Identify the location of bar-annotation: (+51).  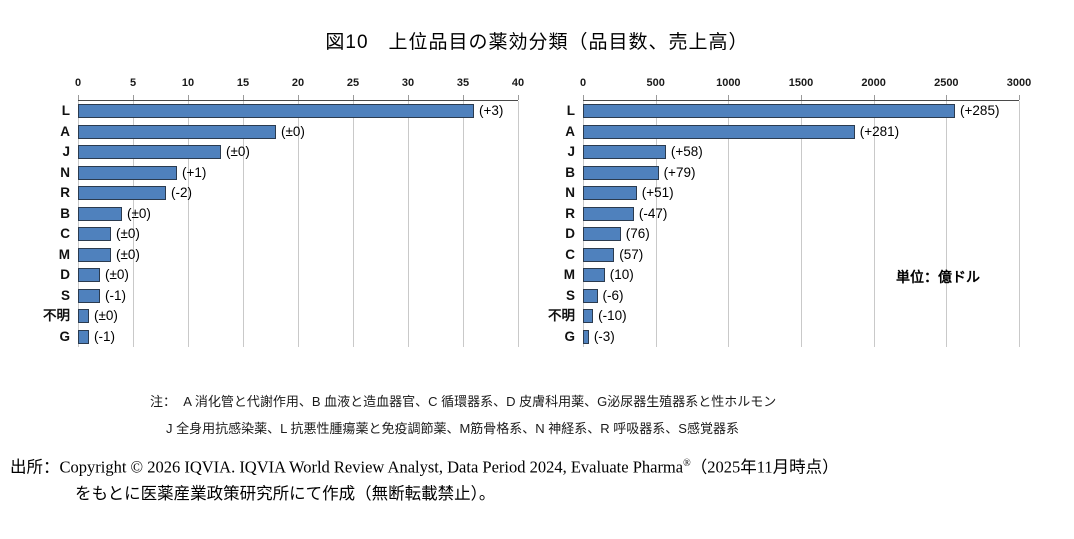
(657, 192).